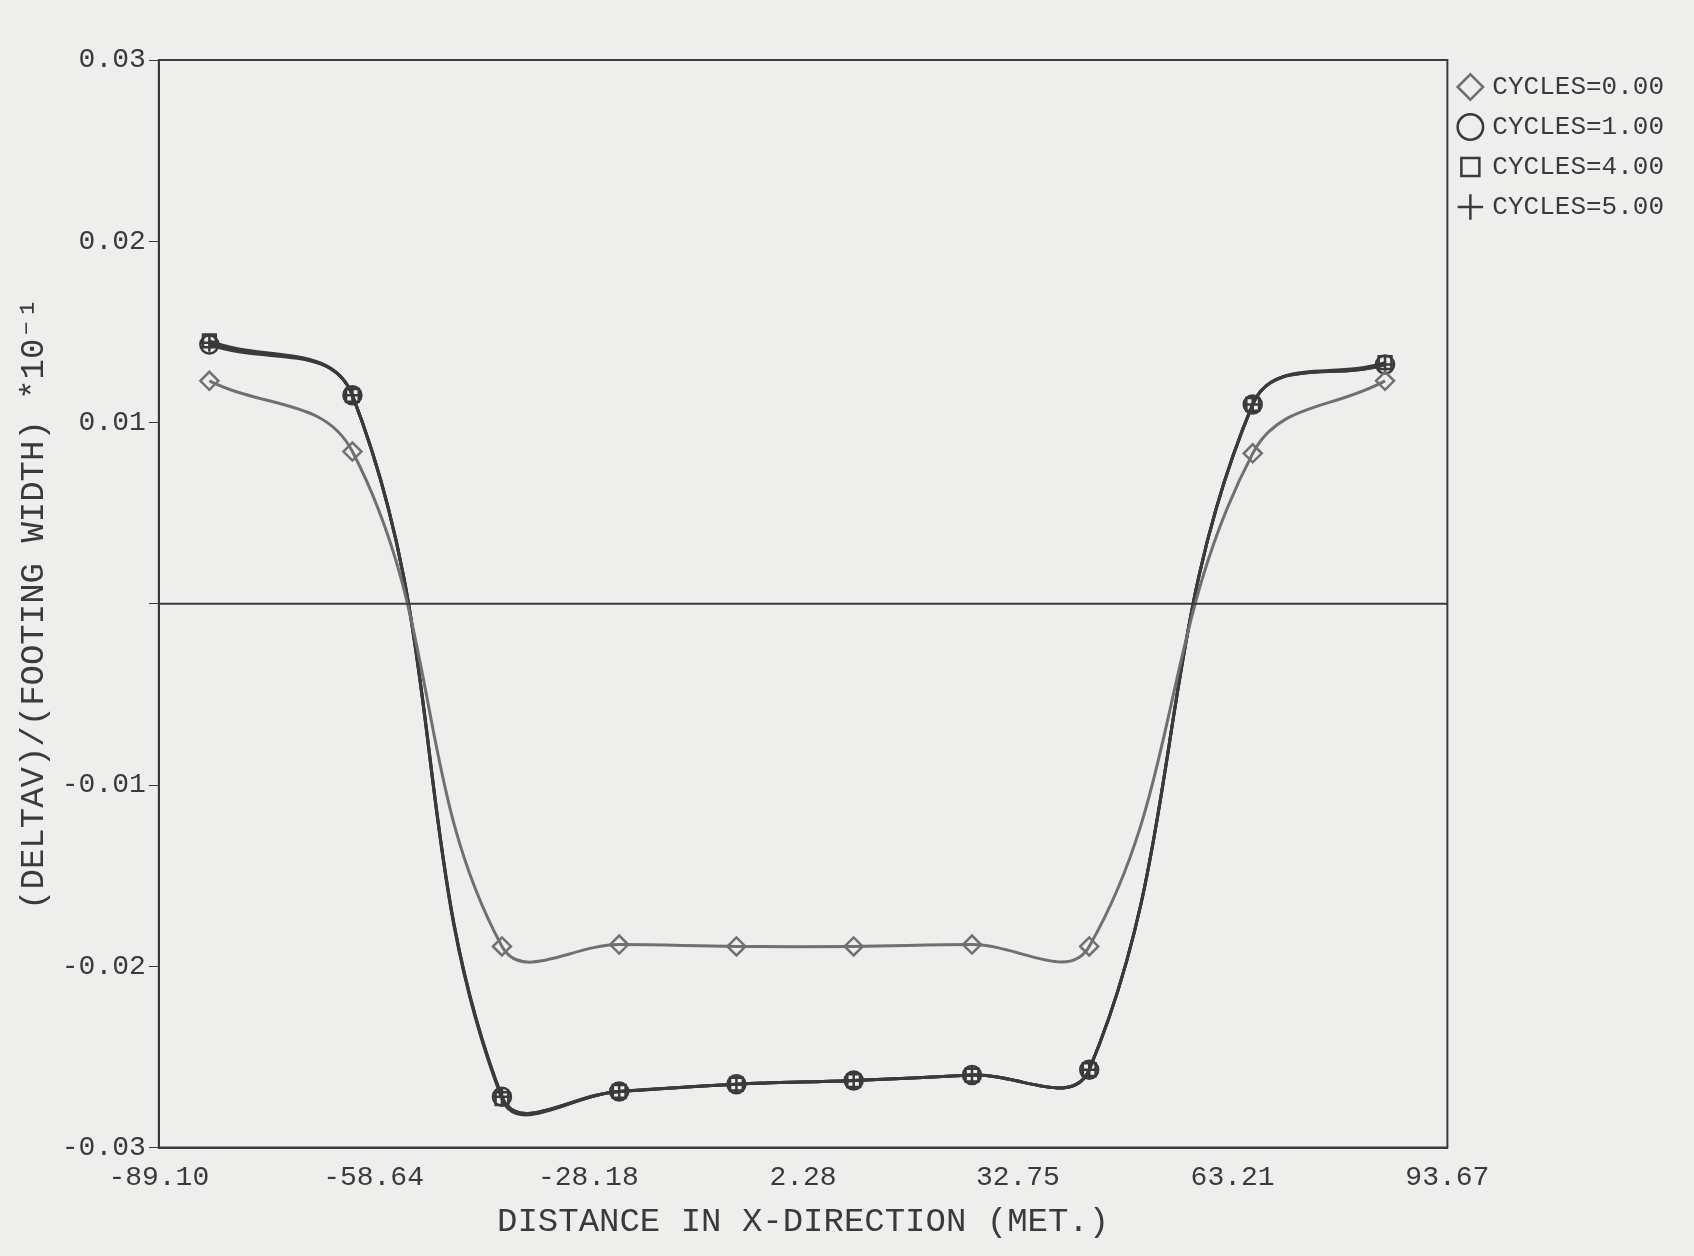  I want to click on x-tick-label: -89.10, so click(159, 1177).